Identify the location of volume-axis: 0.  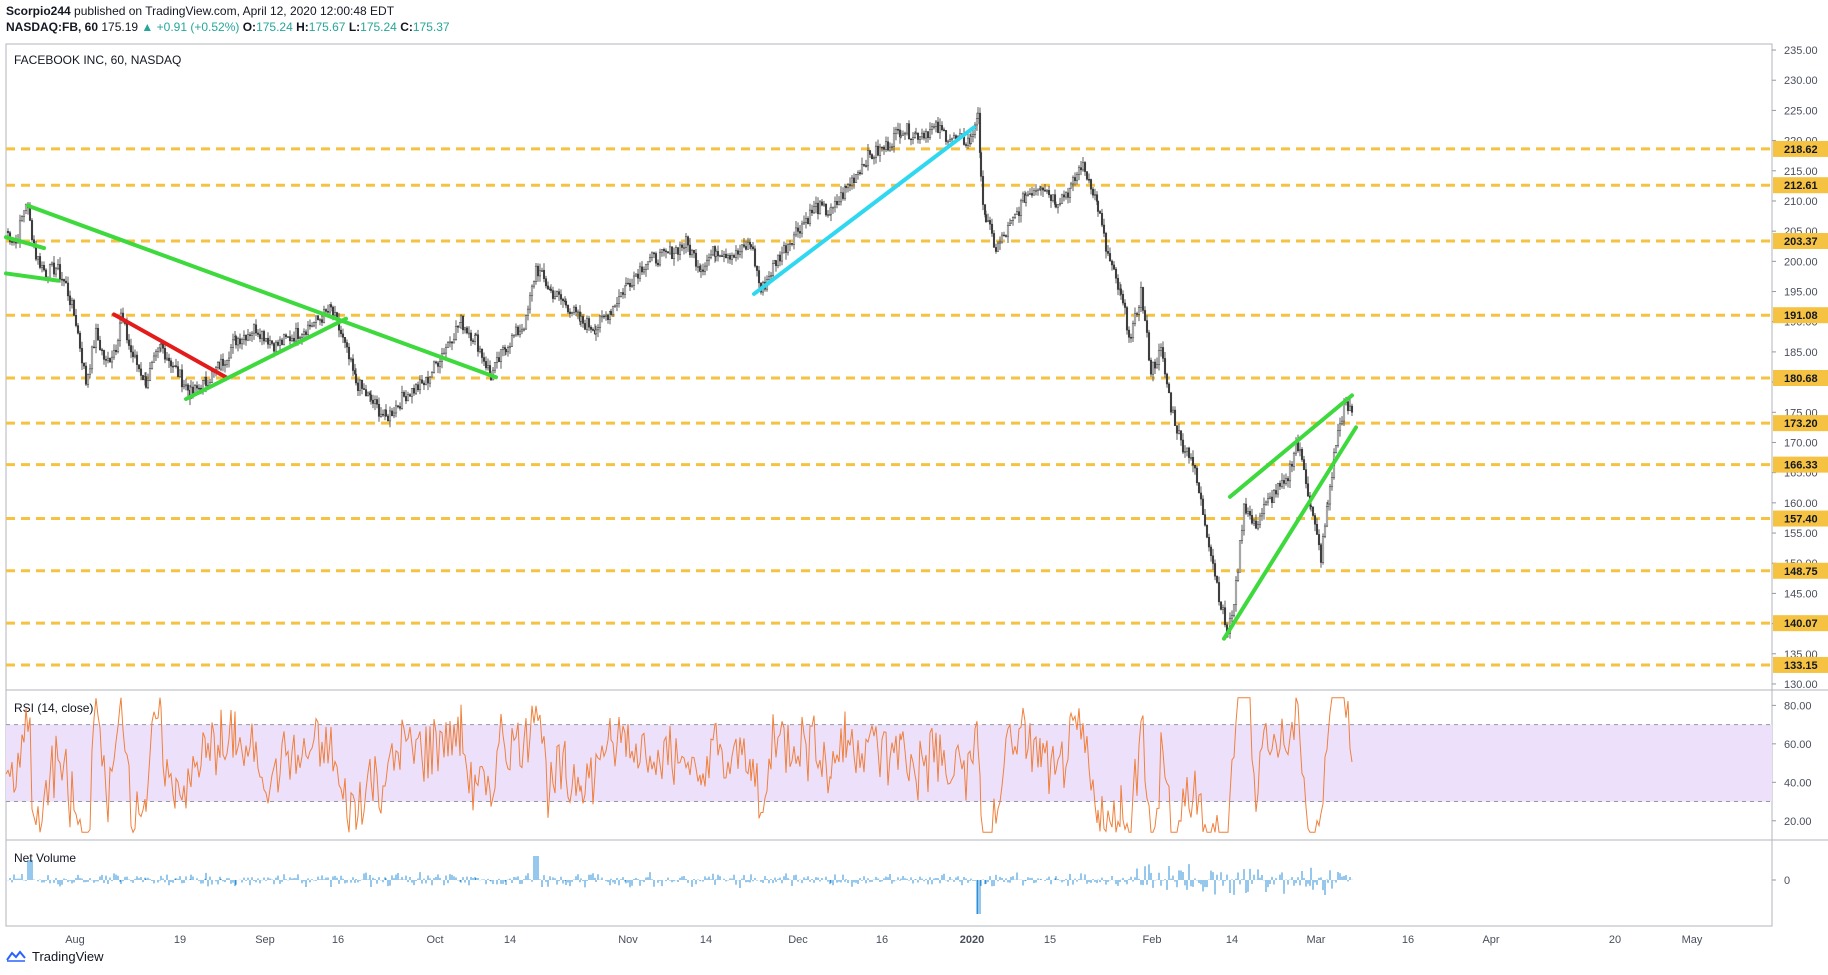
(1781, 881).